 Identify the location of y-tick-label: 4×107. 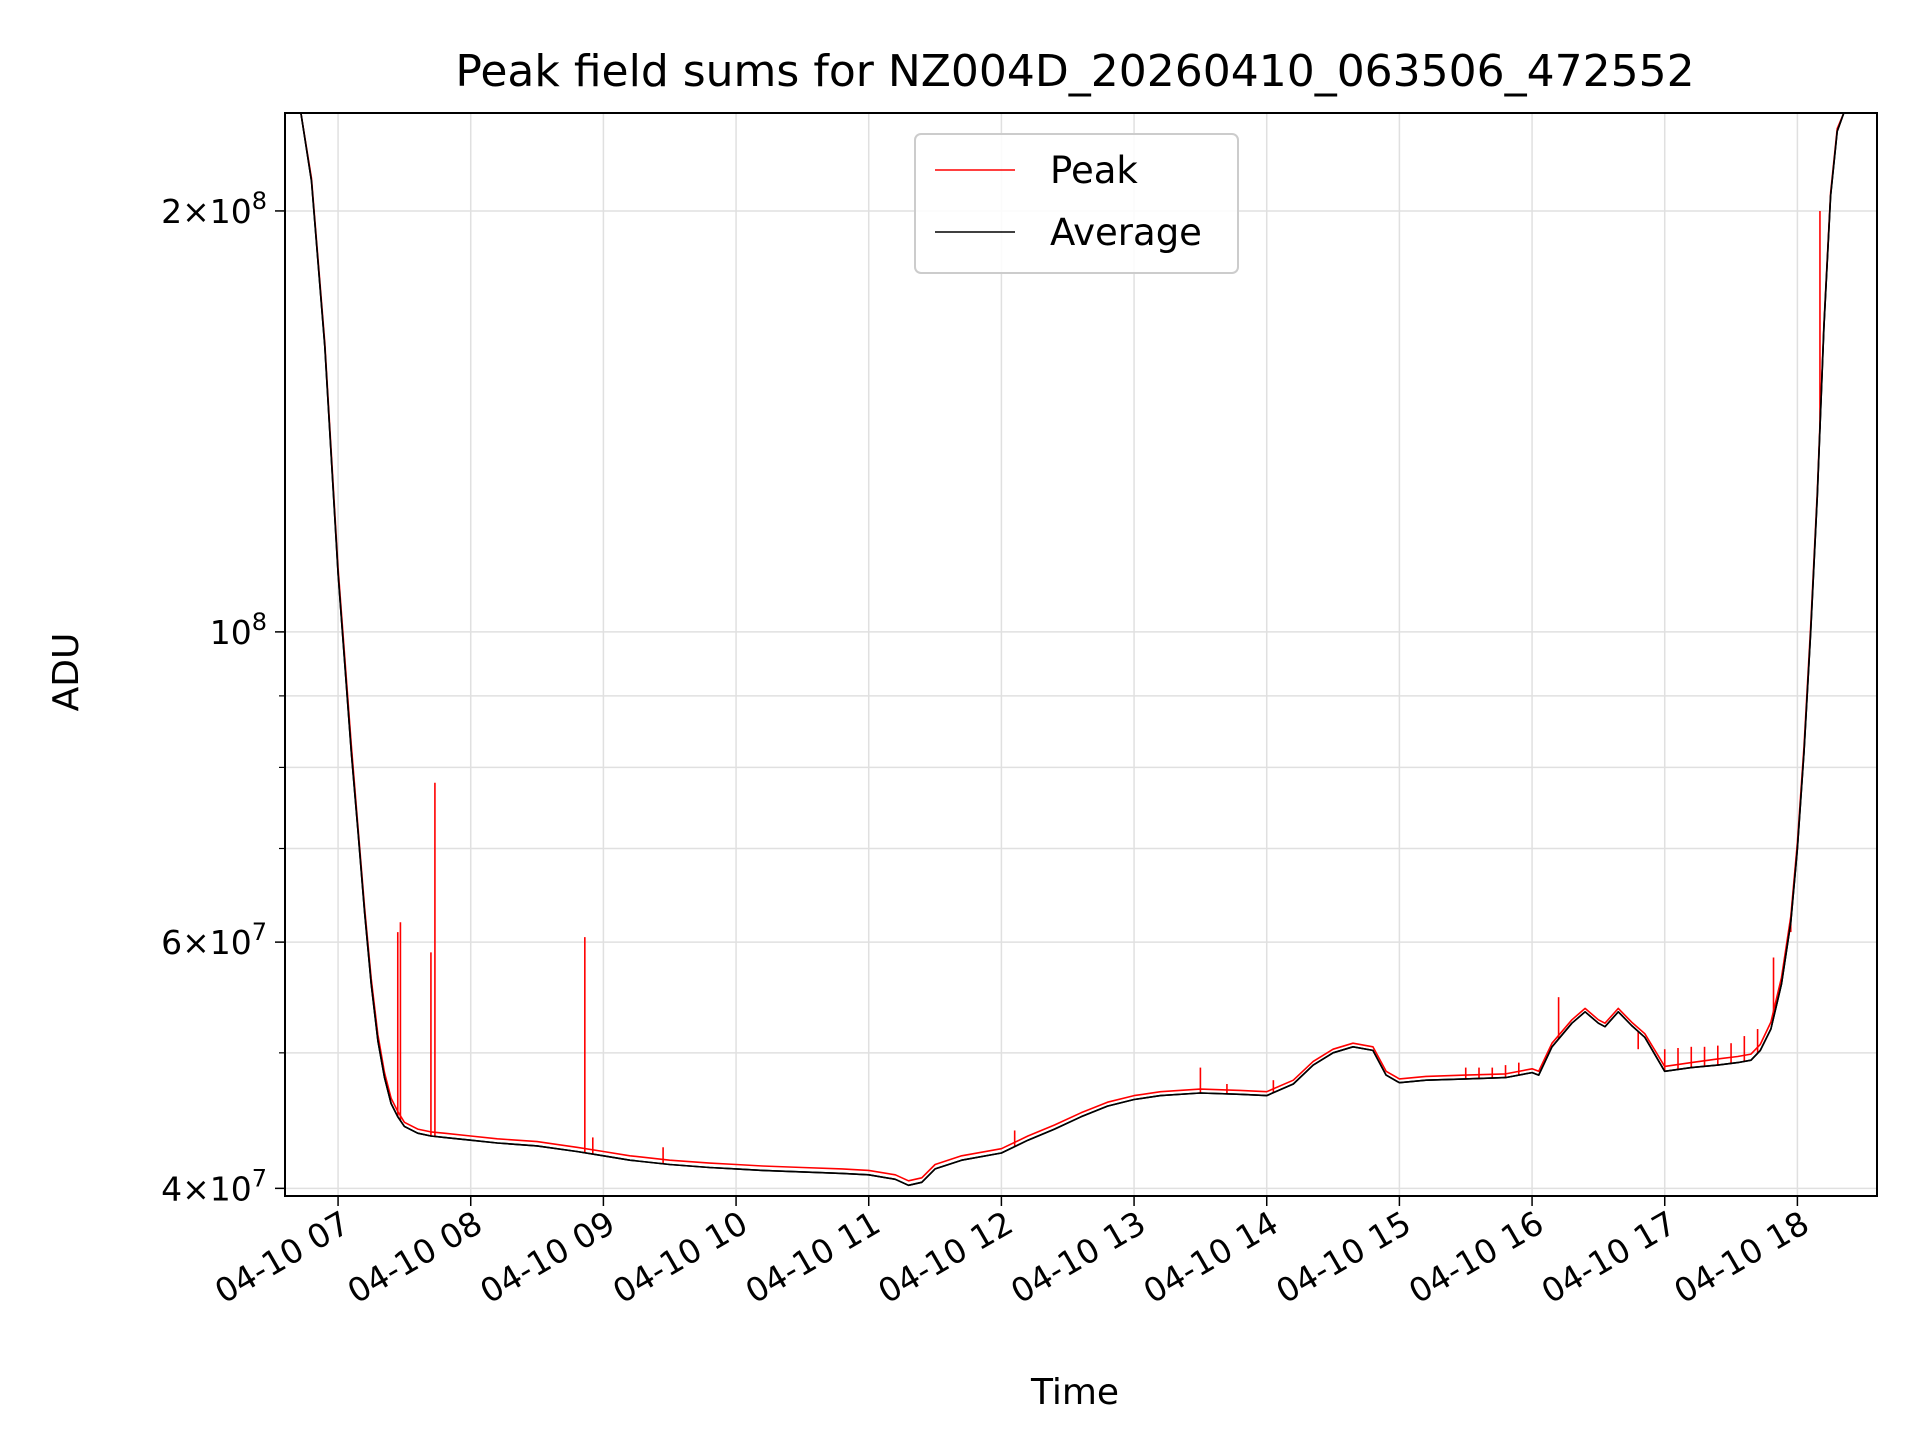
(214, 1186).